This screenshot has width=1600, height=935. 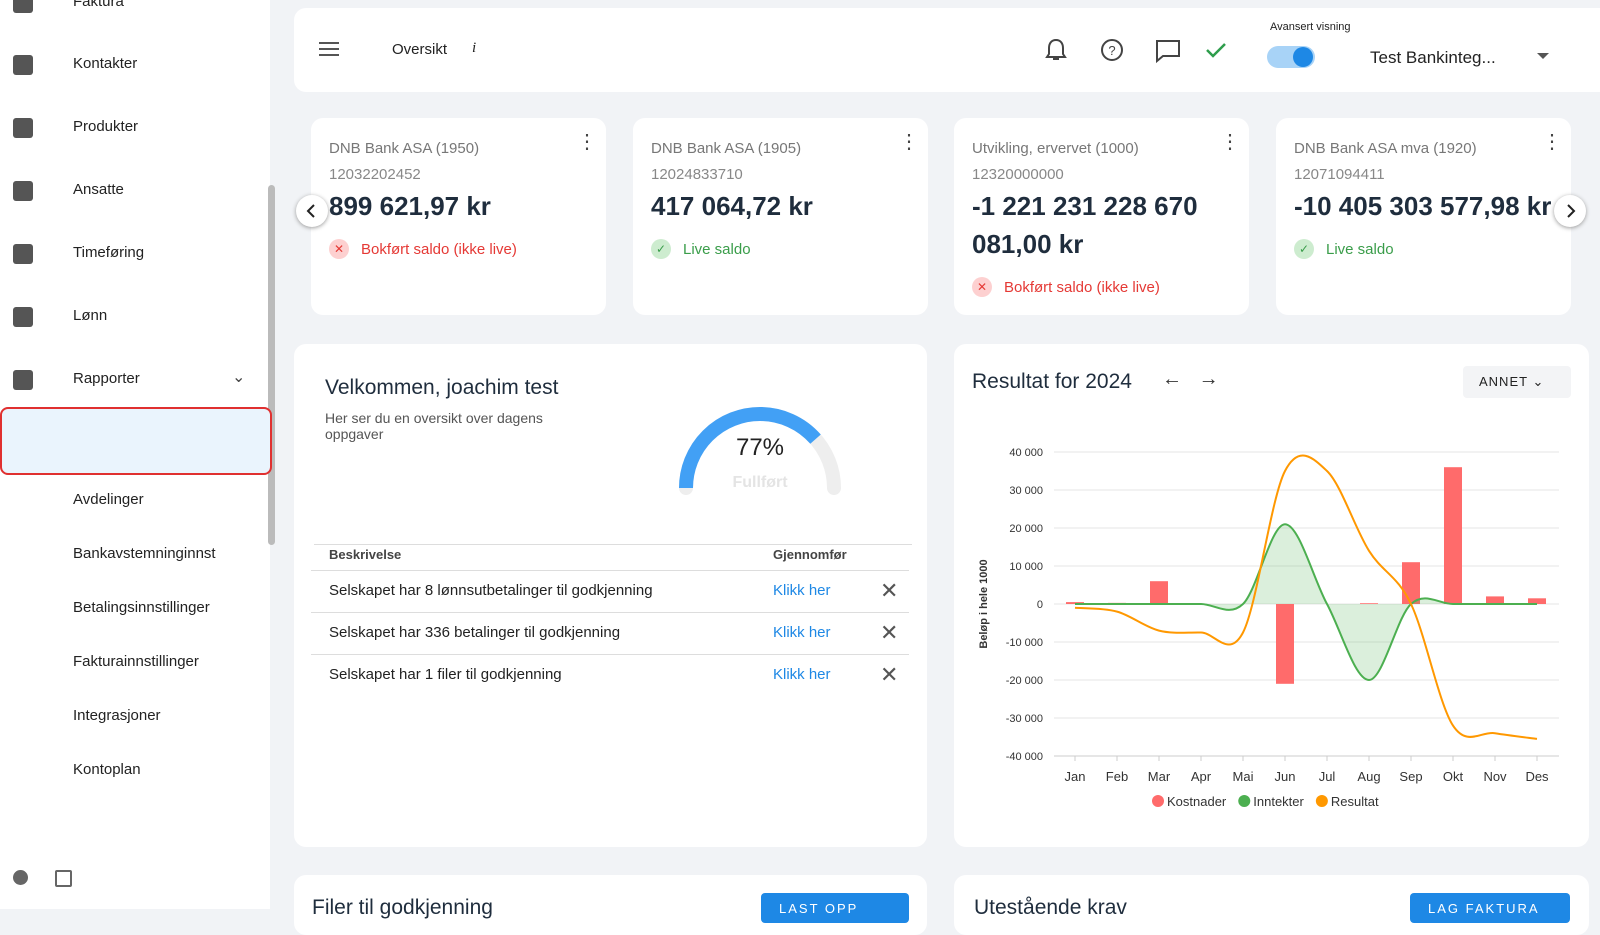 I want to click on menu-button: ANNET ⌄, so click(x=1517, y=382).